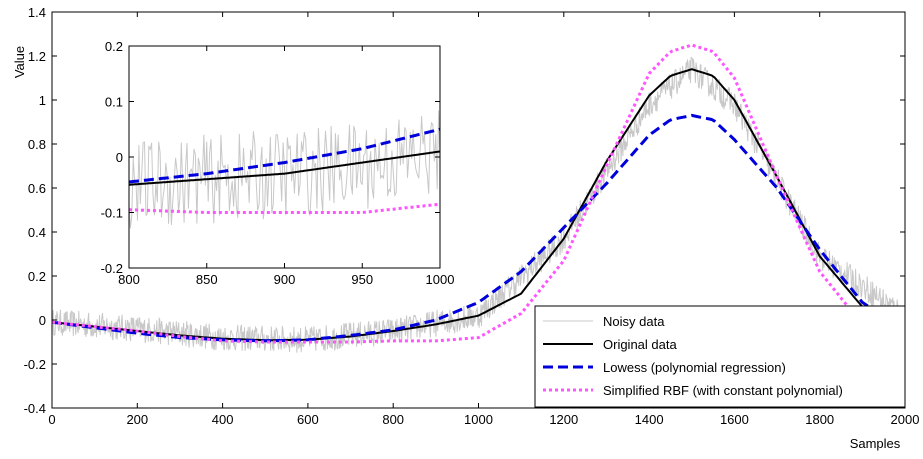  What do you see at coordinates (42, 100) in the screenshot?
I see `main-ytick-label: 1` at bounding box center [42, 100].